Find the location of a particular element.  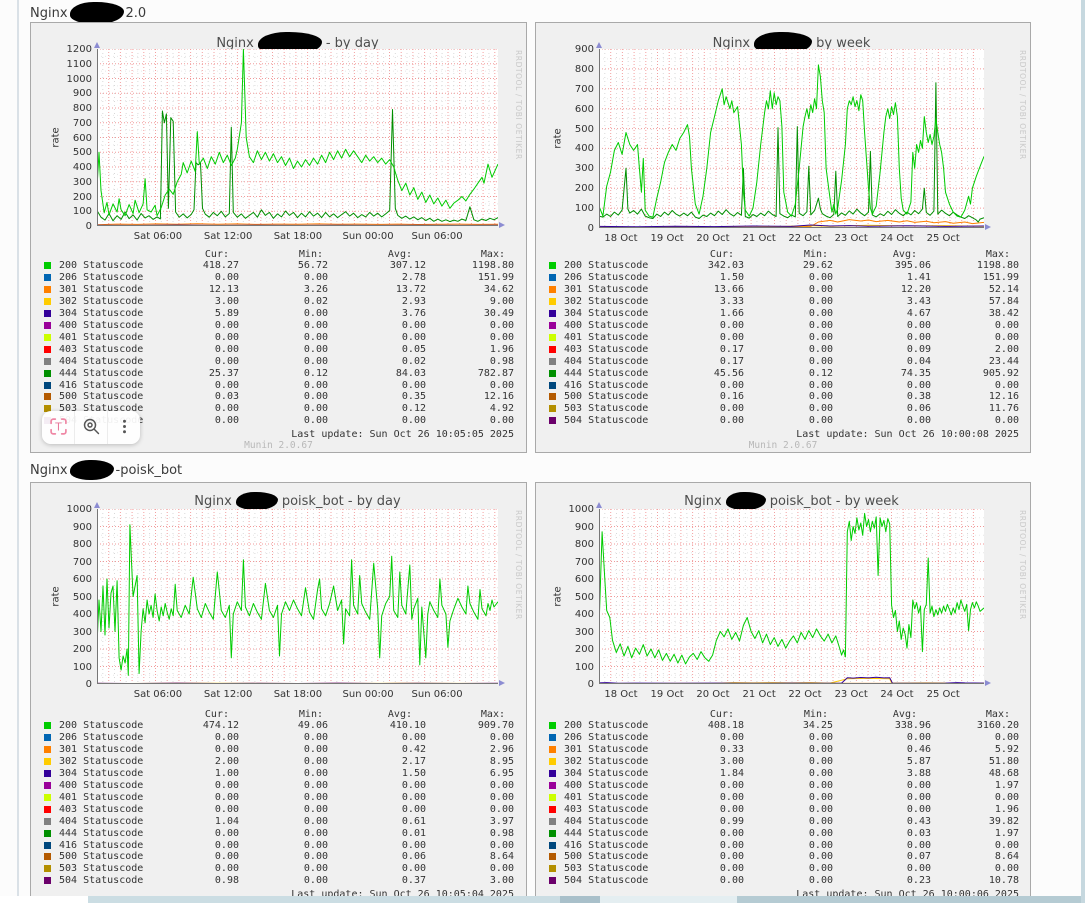

legend-value: 782.87 is located at coordinates (495, 373).